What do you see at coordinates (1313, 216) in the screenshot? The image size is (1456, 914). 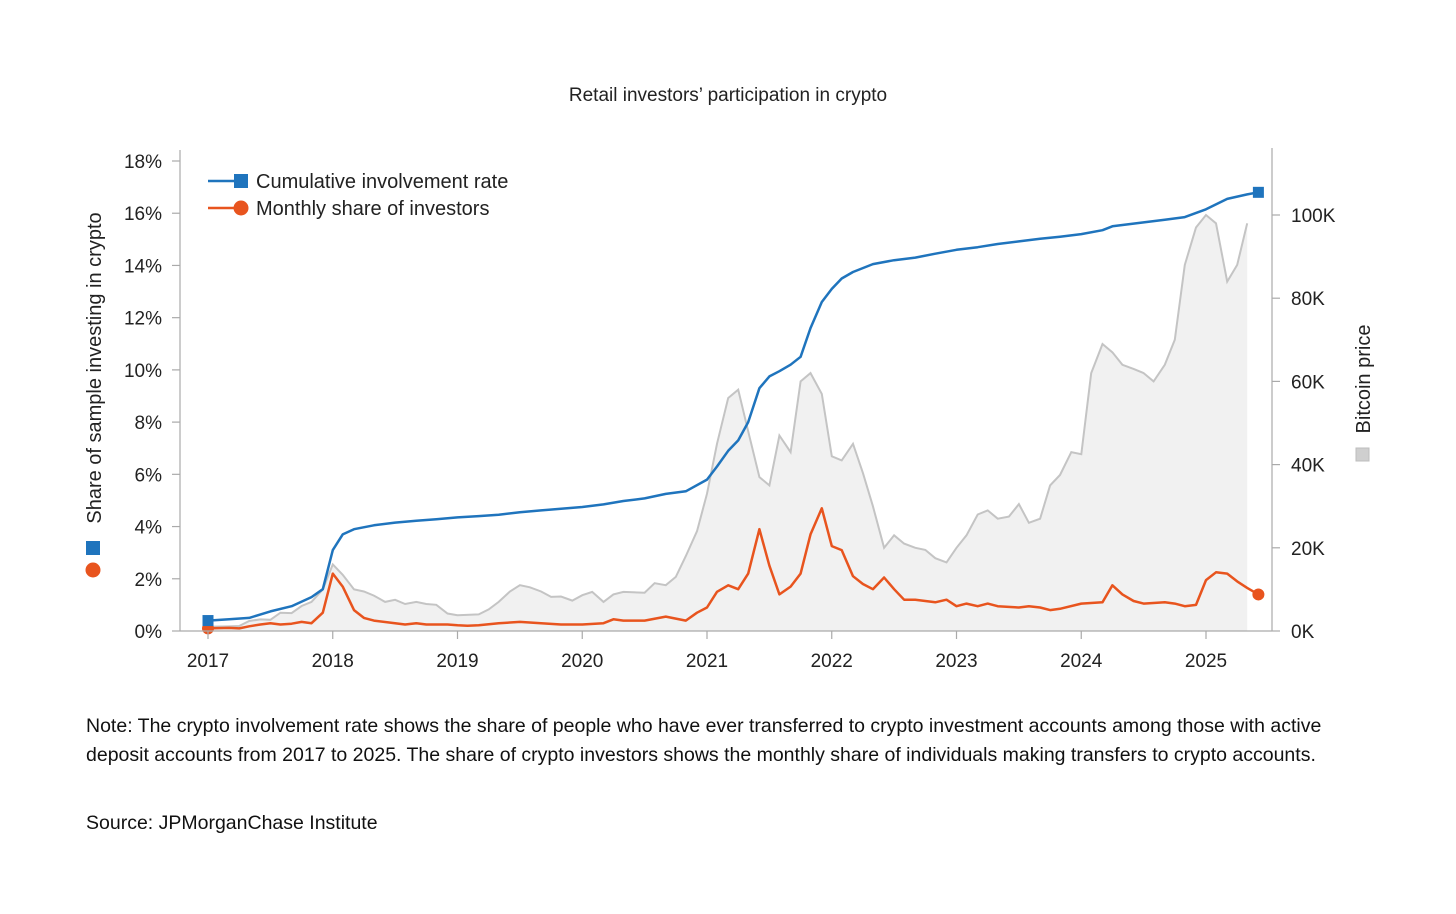 I see `y2-tick-label: 100K` at bounding box center [1313, 216].